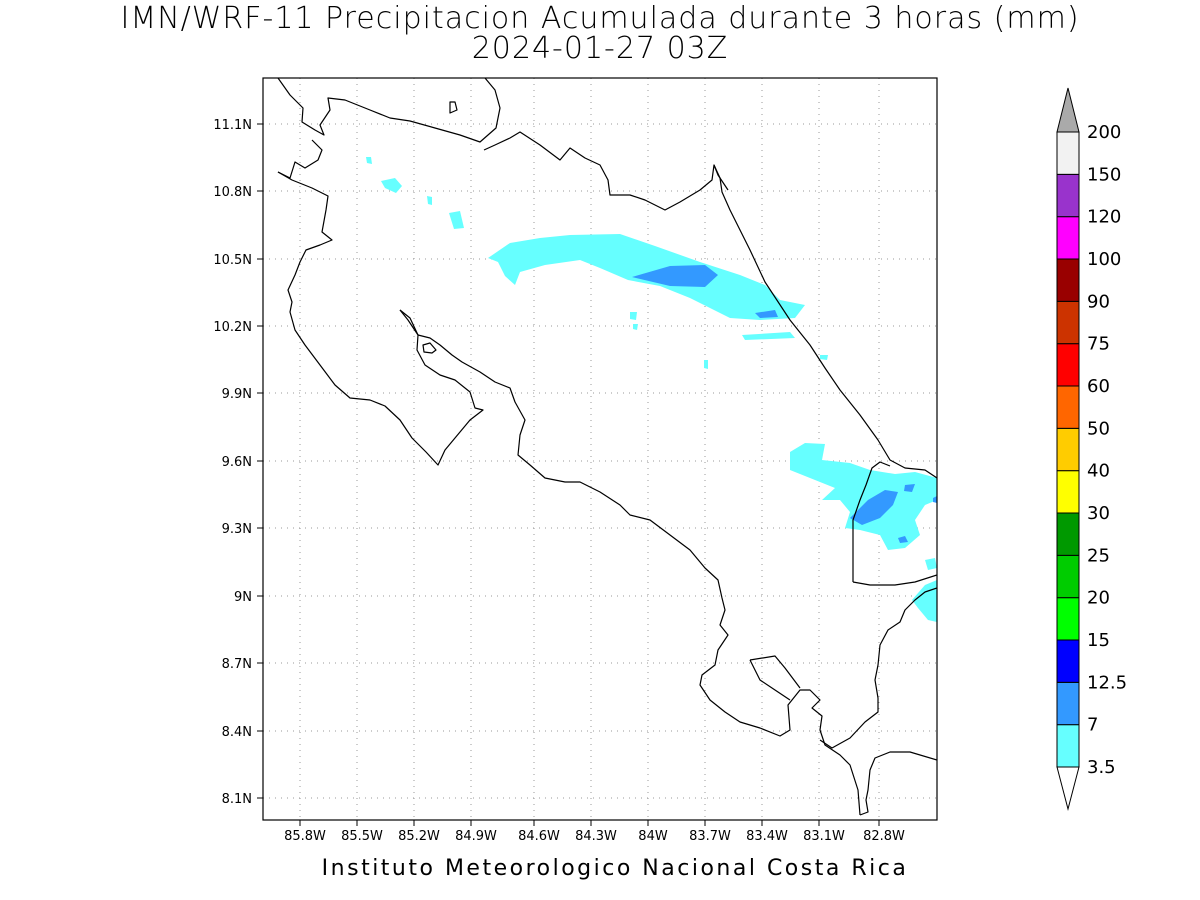 The width and height of the screenshot is (1200, 900). What do you see at coordinates (305, 836) in the screenshot?
I see `lon-tick-label: 85.8W` at bounding box center [305, 836].